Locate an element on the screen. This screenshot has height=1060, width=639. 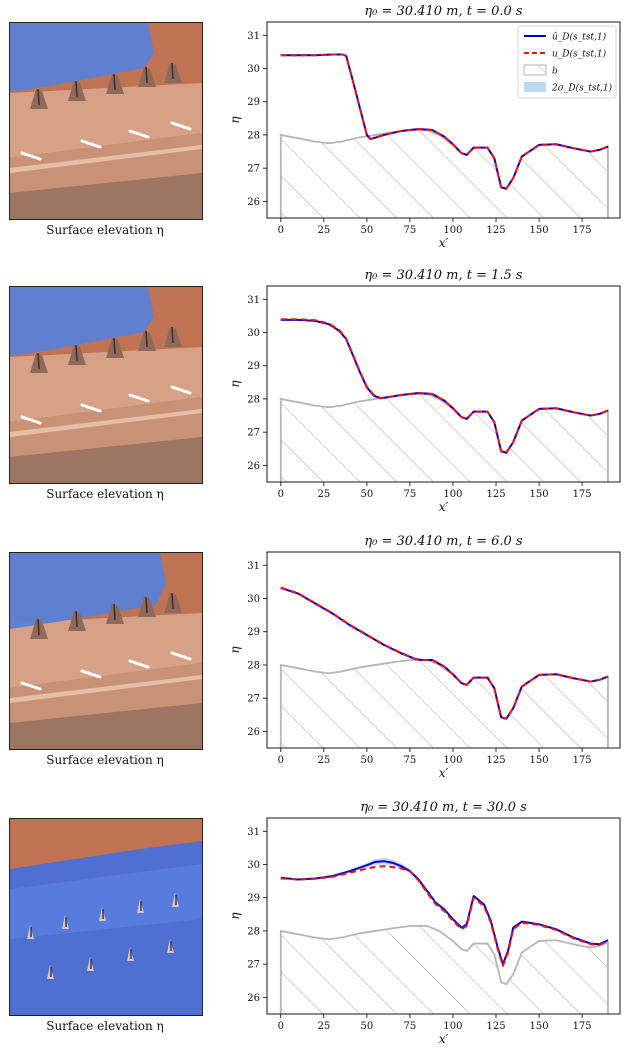
legend-swatch-uncertainty is located at coordinates (535, 87).